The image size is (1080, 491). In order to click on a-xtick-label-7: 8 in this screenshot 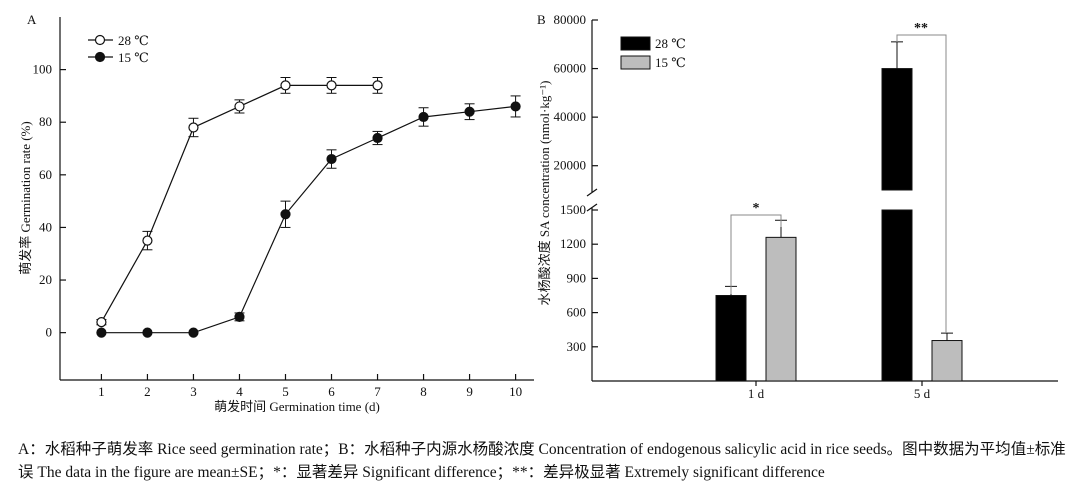, I will do `click(423, 391)`.